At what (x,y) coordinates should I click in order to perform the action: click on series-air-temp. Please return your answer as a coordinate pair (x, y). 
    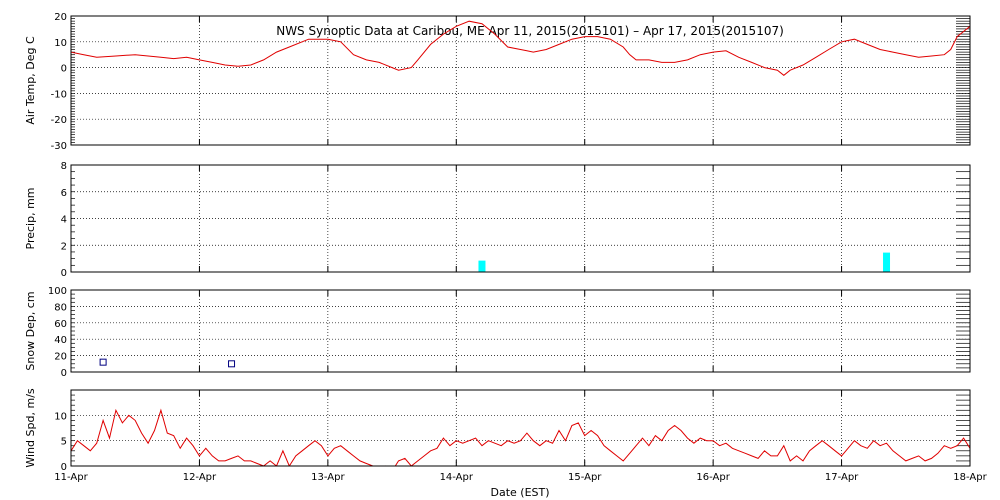
    Looking at the image, I should click on (520, 48).